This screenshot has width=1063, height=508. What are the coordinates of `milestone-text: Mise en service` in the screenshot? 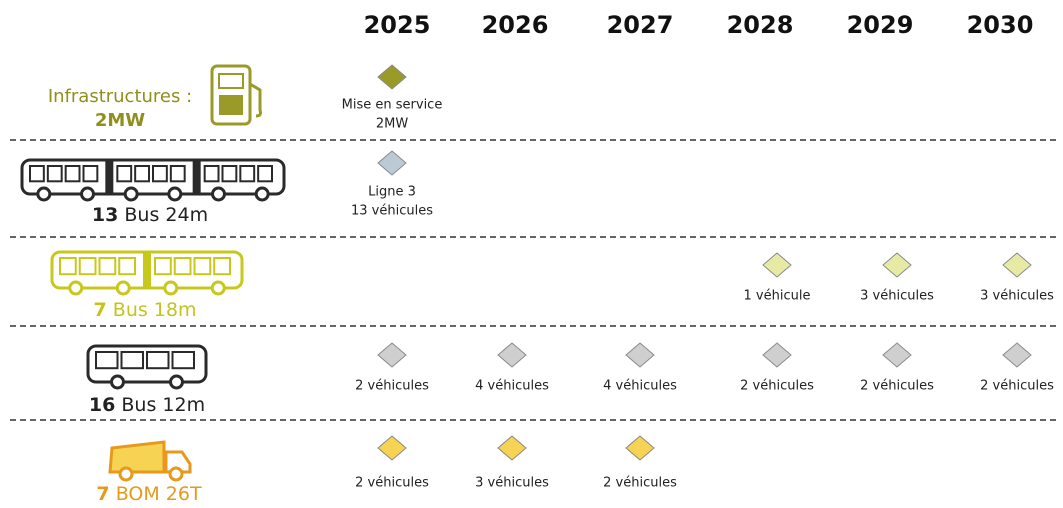 It's located at (392, 105).